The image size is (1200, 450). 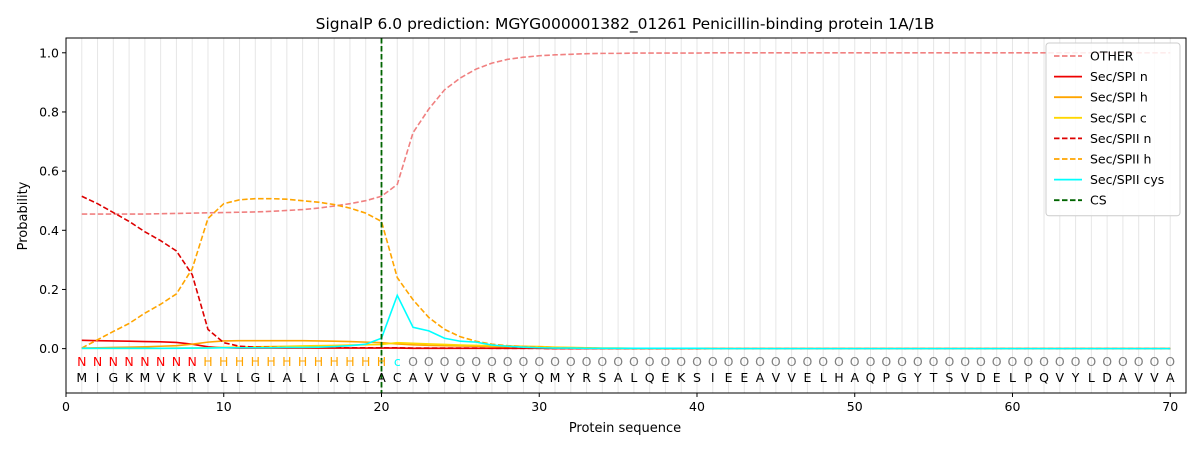 I want to click on y-tick-label: 0.8, so click(x=49, y=111).